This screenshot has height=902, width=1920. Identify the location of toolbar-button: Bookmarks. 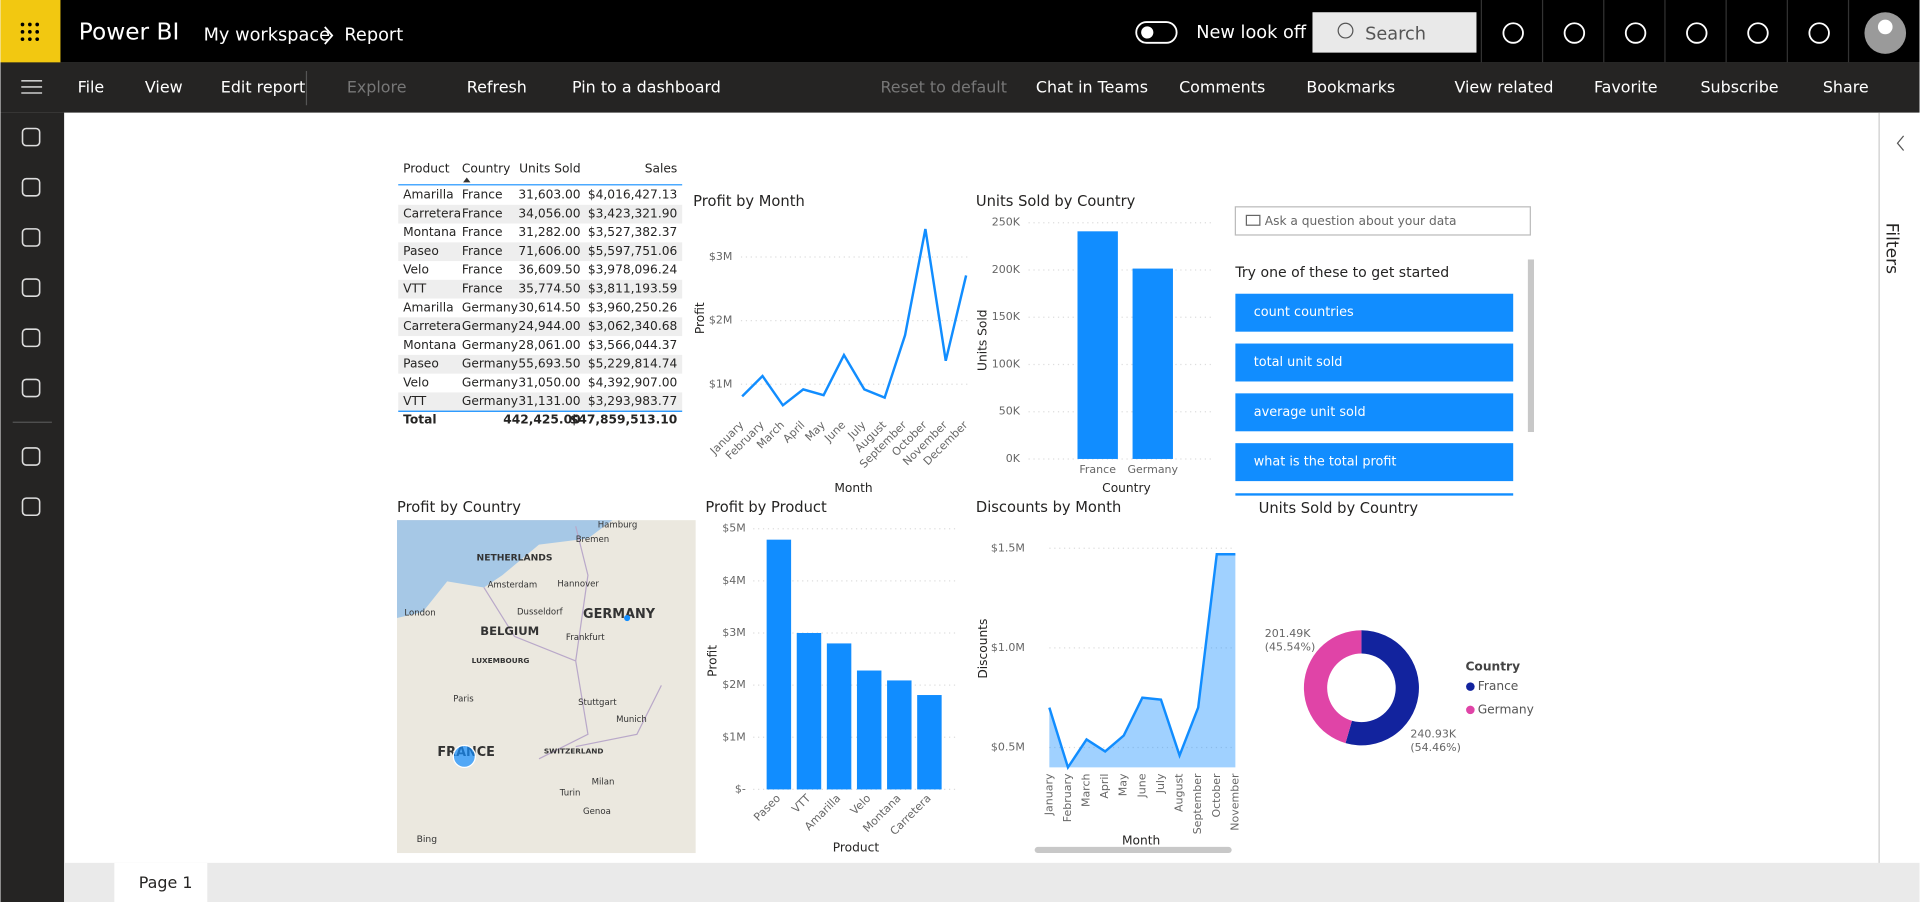
(1350, 87).